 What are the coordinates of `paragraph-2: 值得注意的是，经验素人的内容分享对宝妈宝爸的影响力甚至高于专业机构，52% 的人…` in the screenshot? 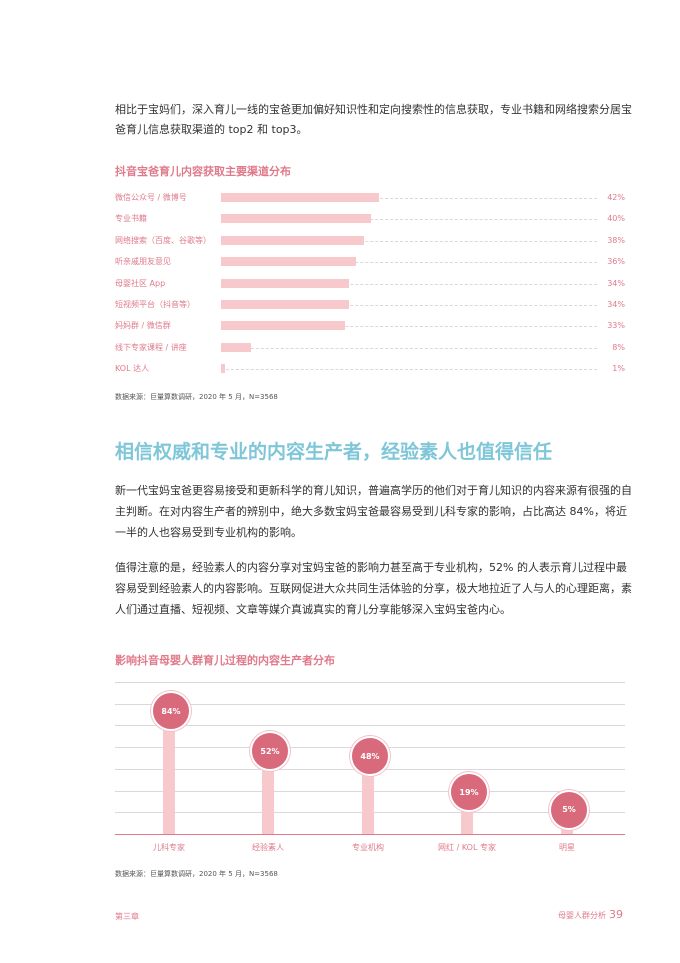 It's located at (373, 588).